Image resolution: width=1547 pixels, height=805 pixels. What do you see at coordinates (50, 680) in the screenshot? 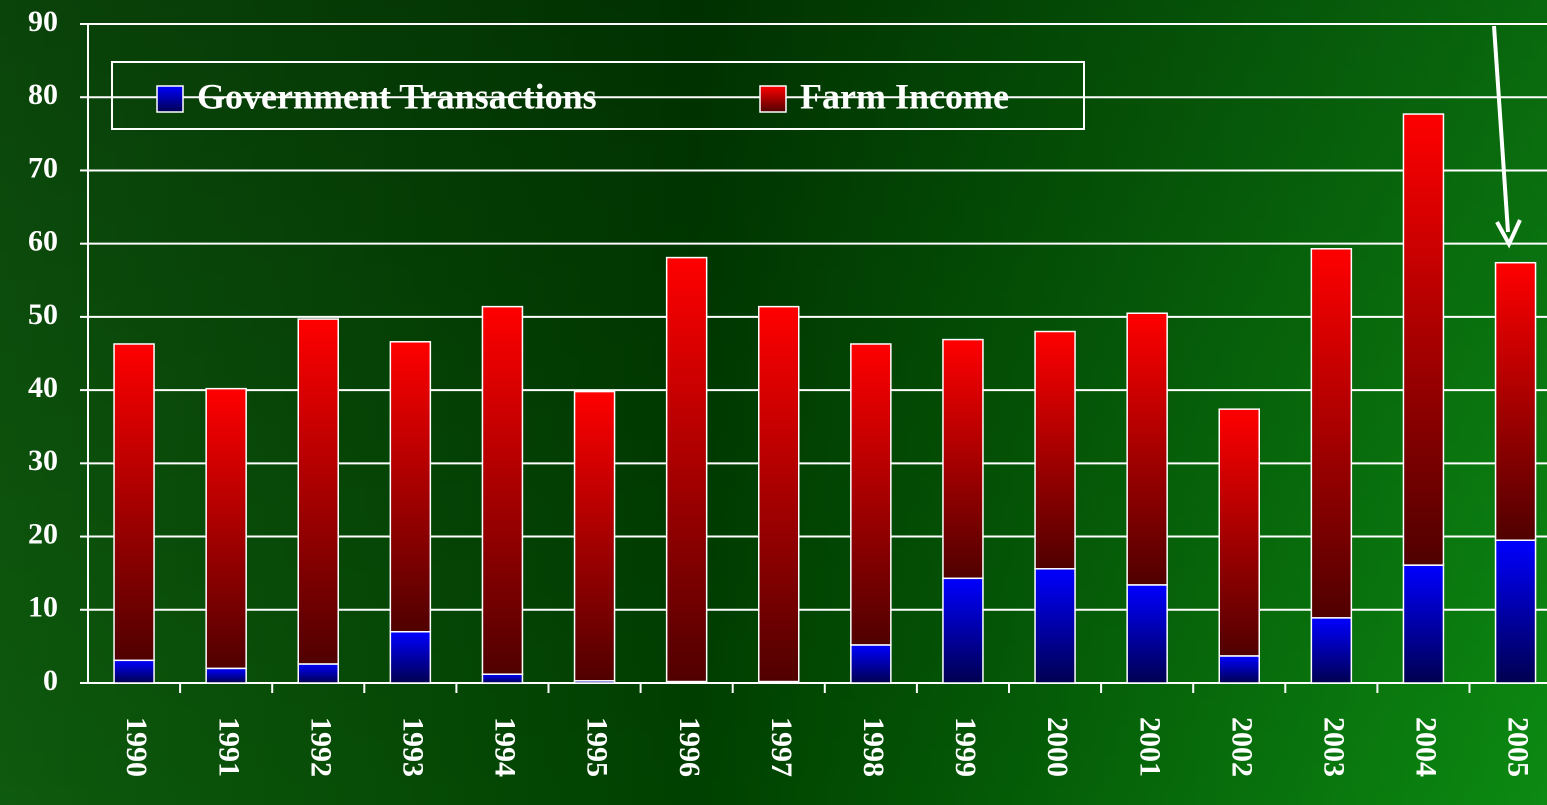
I see `y-tick-label: 0` at bounding box center [50, 680].